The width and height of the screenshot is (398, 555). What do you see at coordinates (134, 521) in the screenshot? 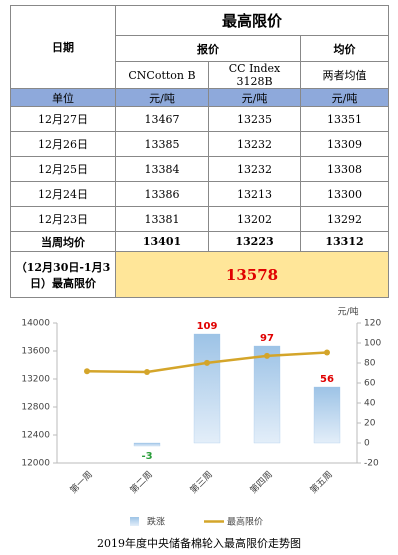
I see `legend-swatch` at bounding box center [134, 521].